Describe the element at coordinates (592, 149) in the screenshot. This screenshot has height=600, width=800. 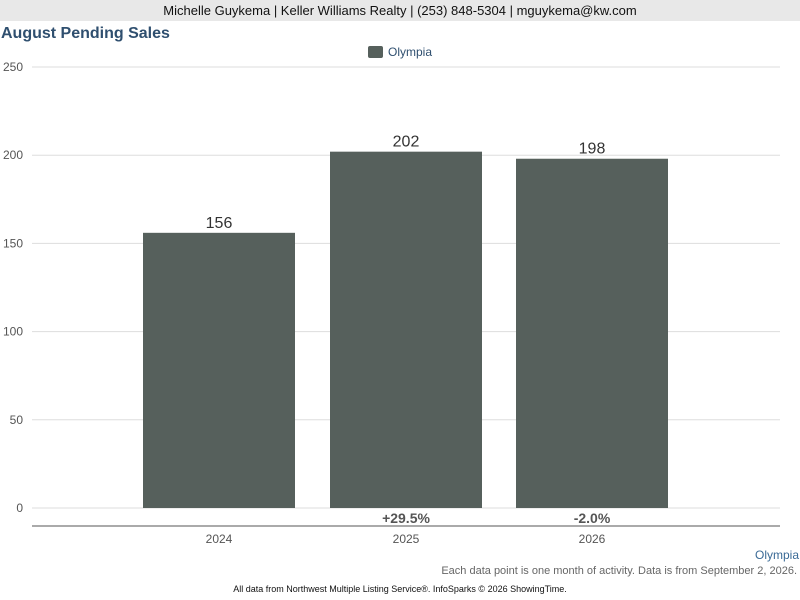
I see `bar-value-label: 198` at that location.